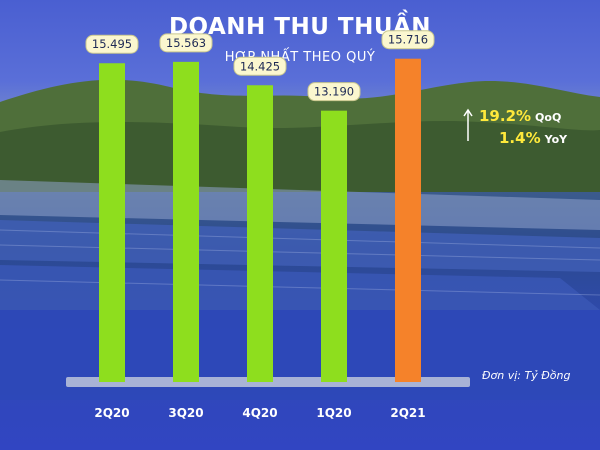  What do you see at coordinates (333, 413) in the screenshot?
I see `x-tick-label-1Q20: 1Q20` at bounding box center [333, 413].